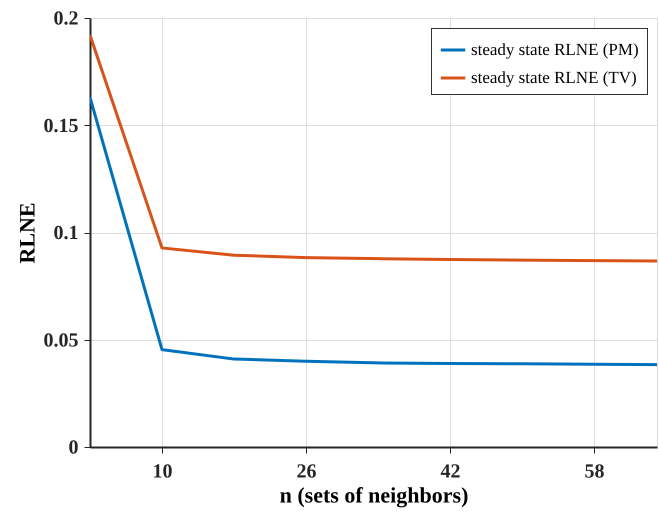 The height and width of the screenshot is (519, 659). Describe the element at coordinates (61, 340) in the screenshot. I see `y-tick-label: 0.05` at that location.